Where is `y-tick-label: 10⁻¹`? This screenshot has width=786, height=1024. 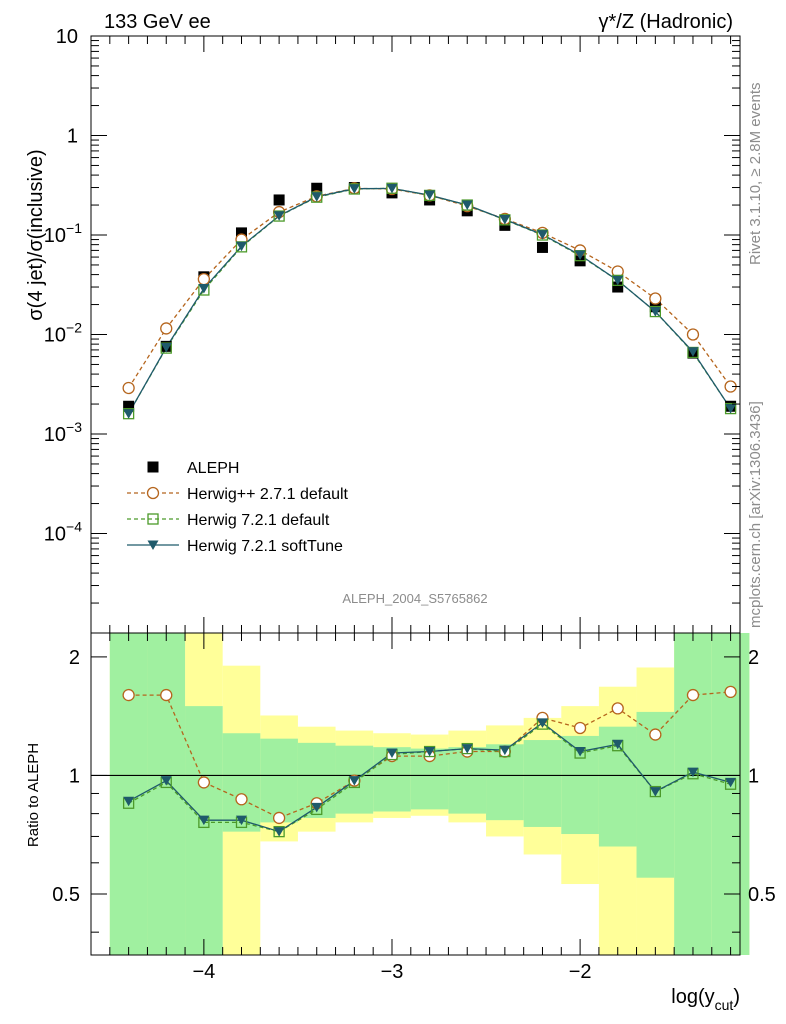
y-tick-label: 10⁻¹ is located at coordinates (63, 233).